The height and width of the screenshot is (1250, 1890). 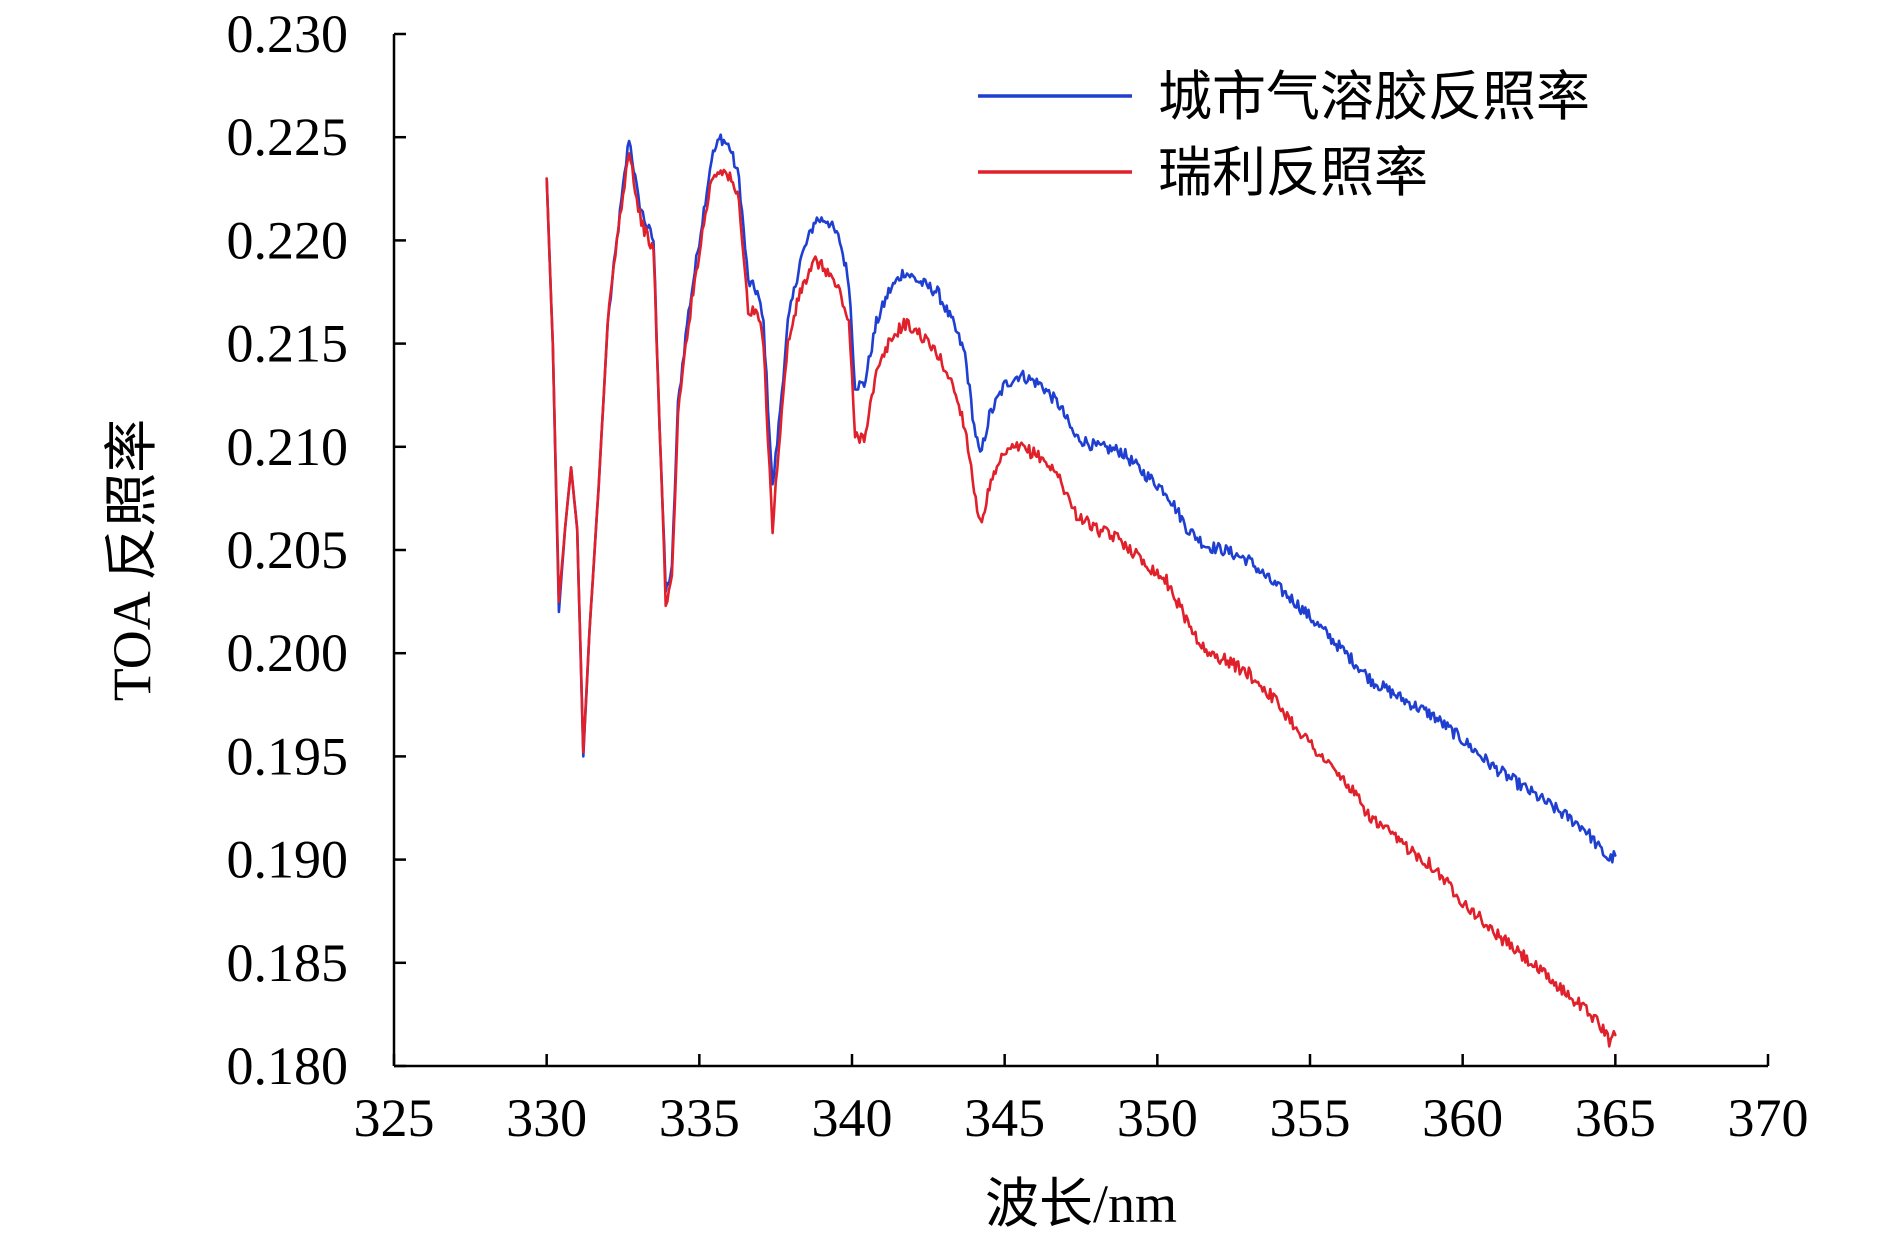 I want to click on y-tick-label: 0.185, so click(x=288, y=963).